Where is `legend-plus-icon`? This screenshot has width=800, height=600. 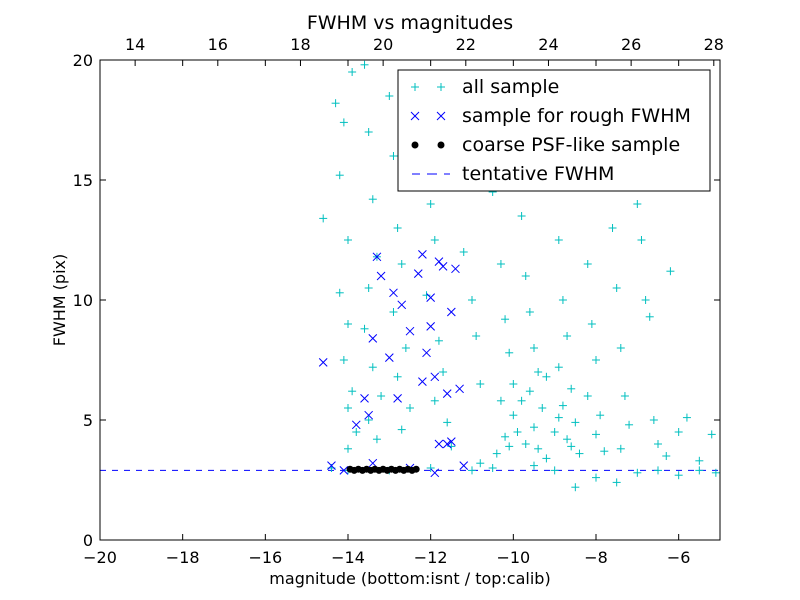
legend-plus-icon is located at coordinates (441, 87).